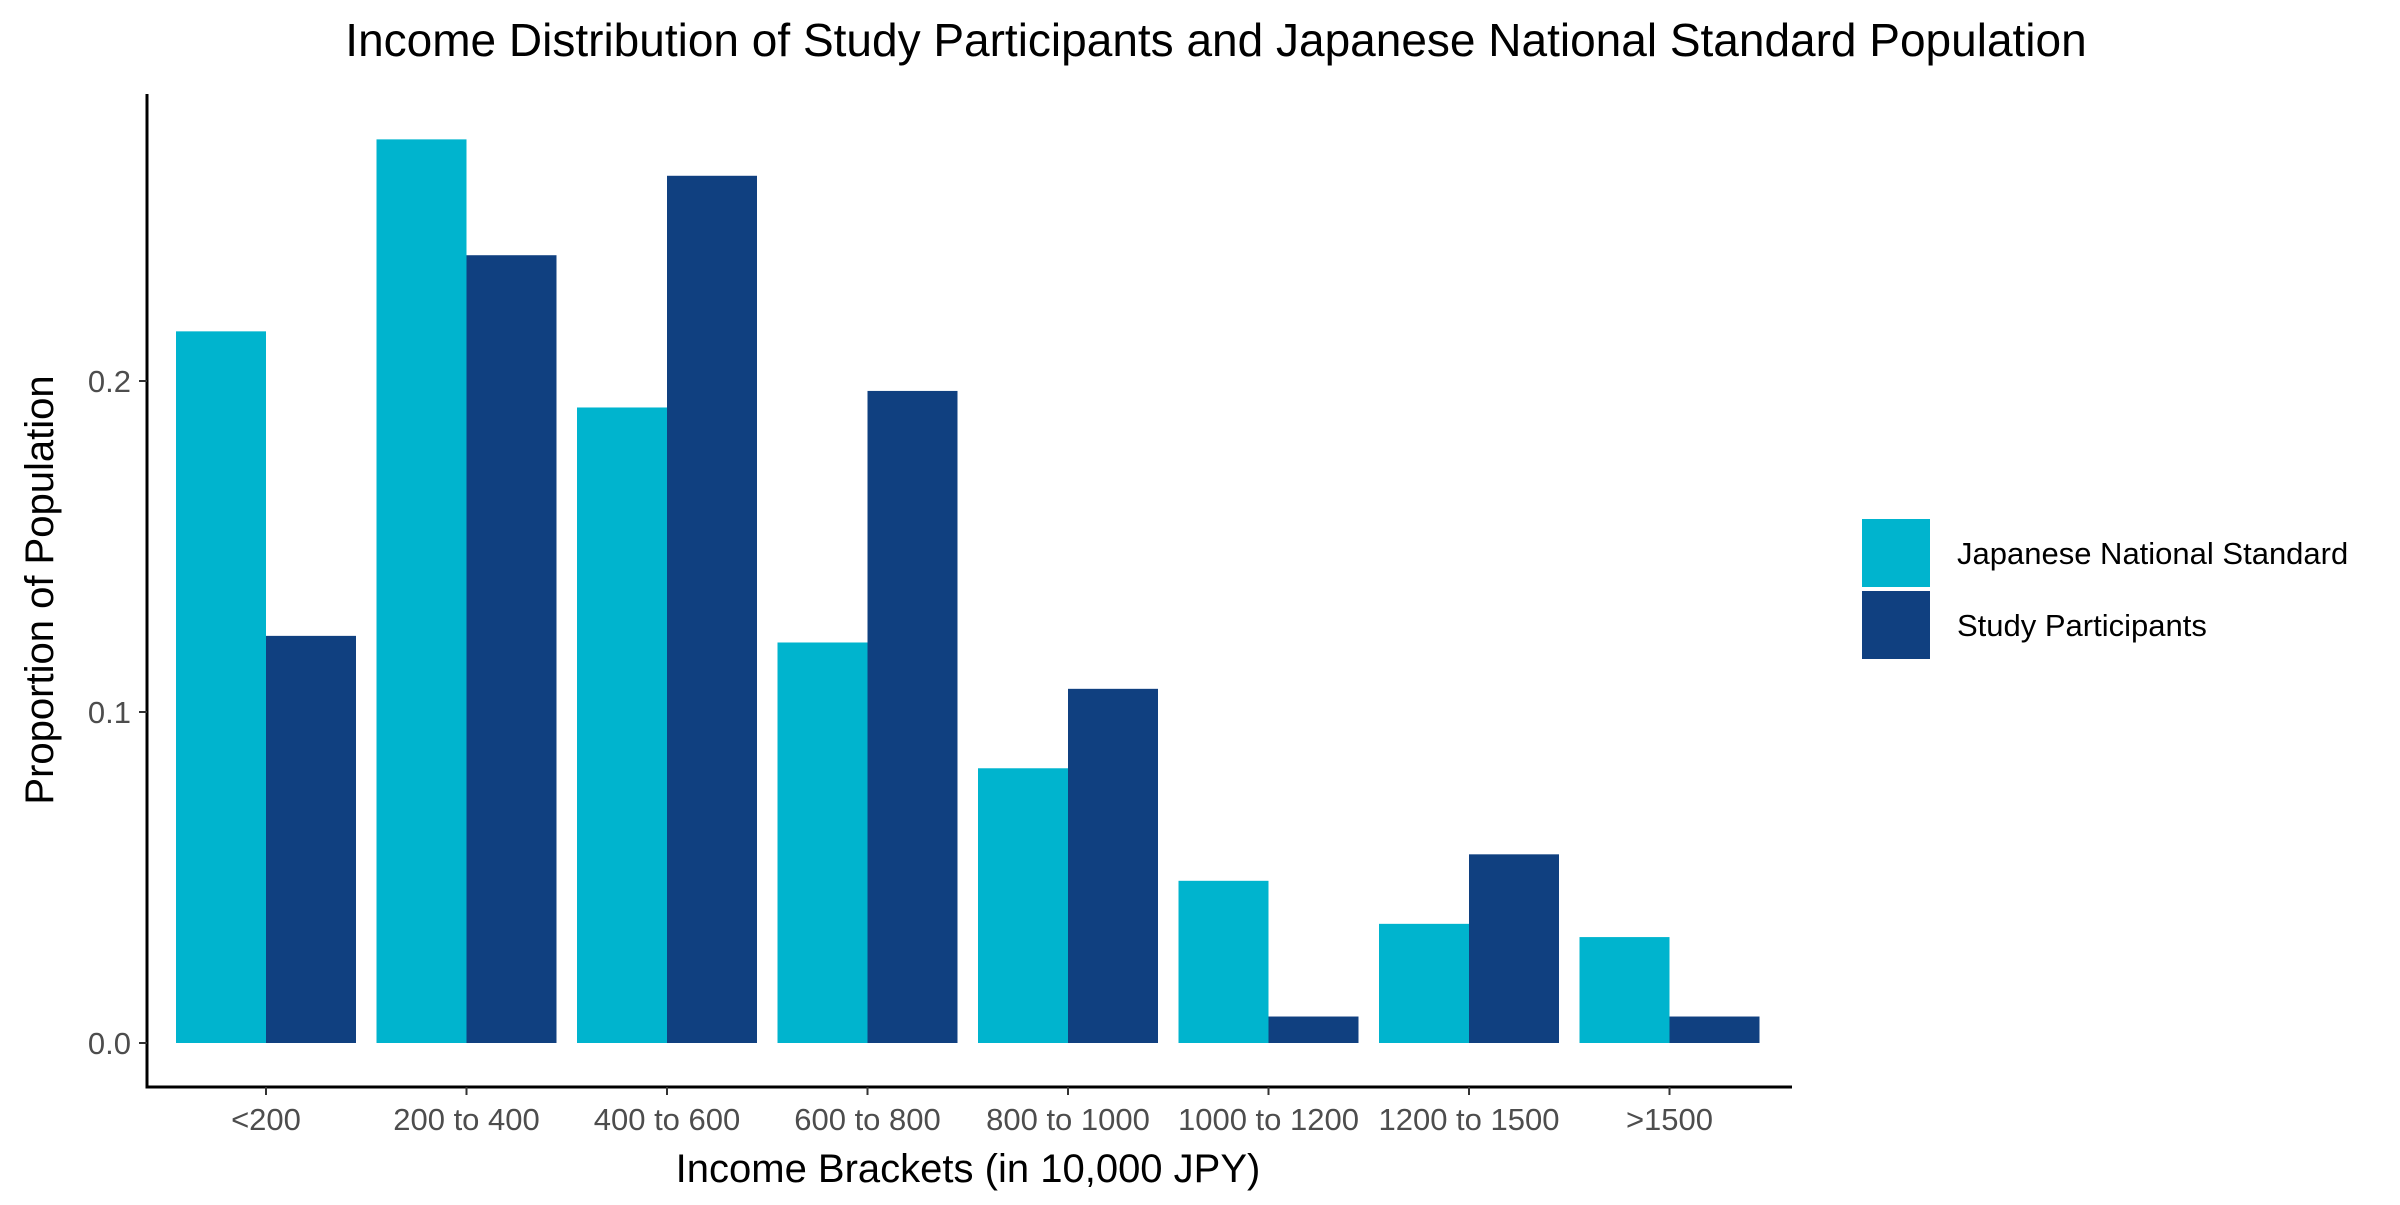 This screenshot has height=1205, width=2400. I want to click on y-ticks-layer: 0.0 0.1 0.2, so click(117, 712).